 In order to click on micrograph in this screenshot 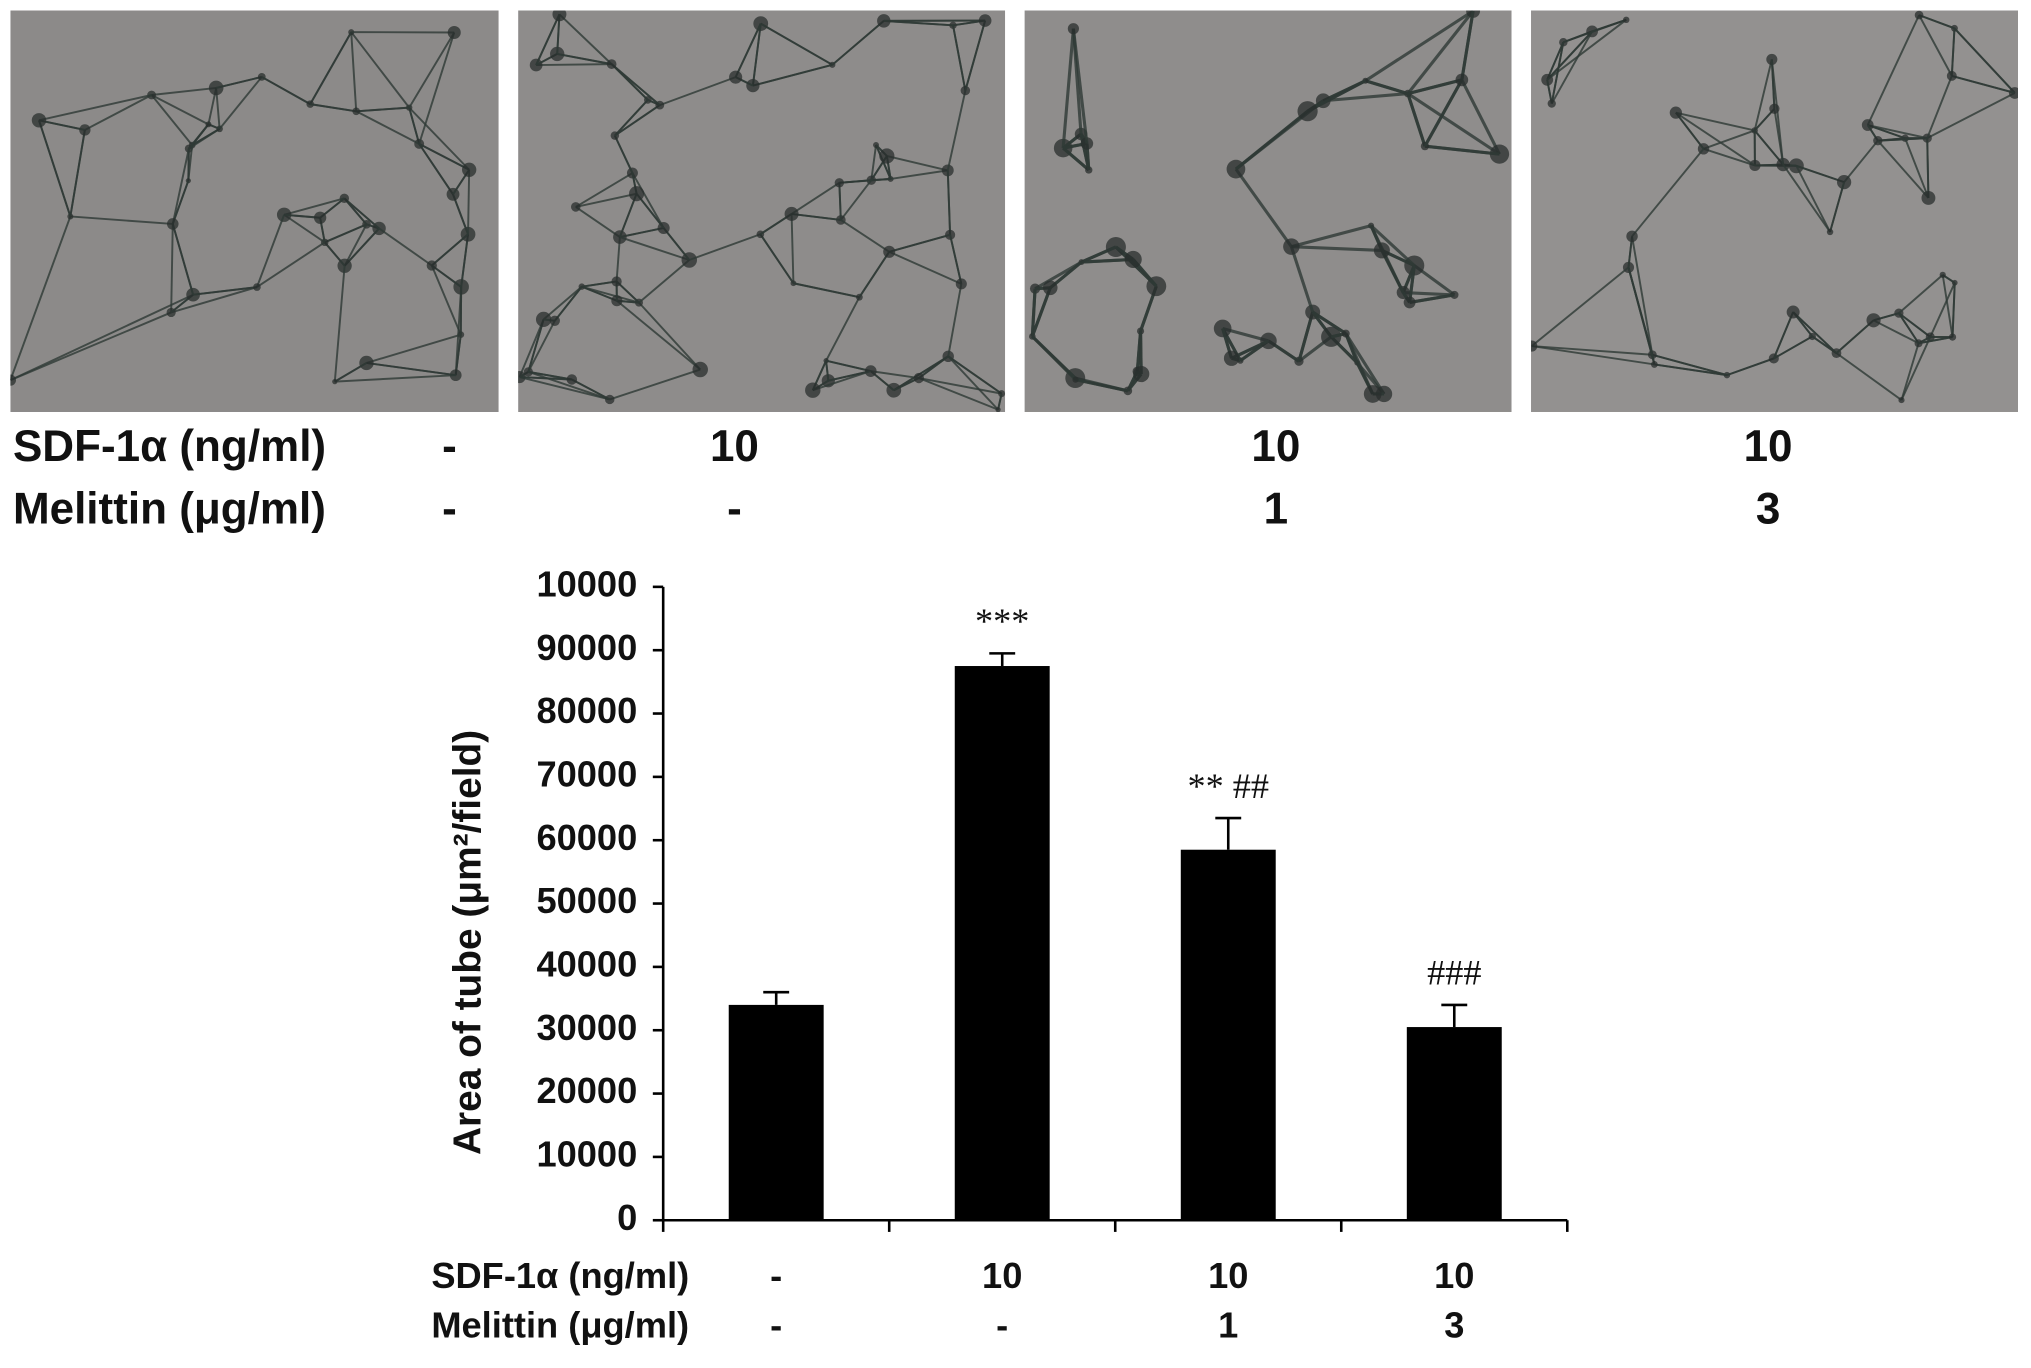, I will do `click(254, 211)`.